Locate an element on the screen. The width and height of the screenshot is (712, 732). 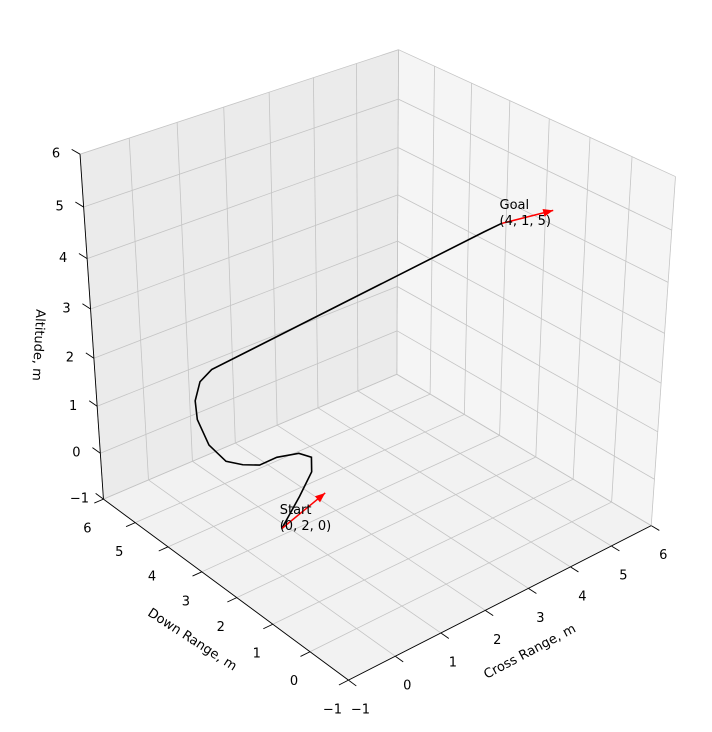
x-axis-label: Cross Range, m is located at coordinates (529, 651).